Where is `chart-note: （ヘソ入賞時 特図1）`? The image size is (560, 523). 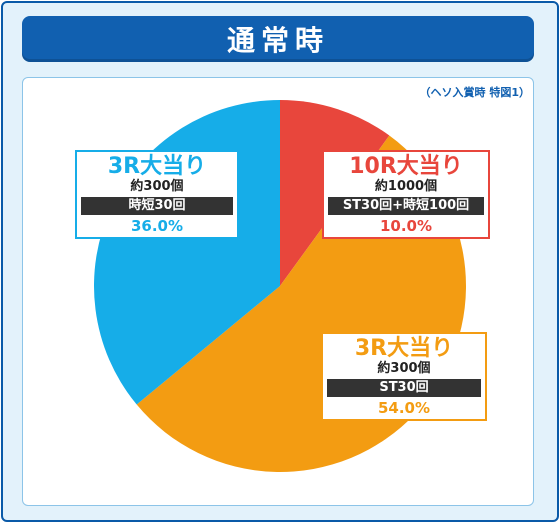
chart-note: （ヘソ入賞時 特図1） is located at coordinates (474, 92).